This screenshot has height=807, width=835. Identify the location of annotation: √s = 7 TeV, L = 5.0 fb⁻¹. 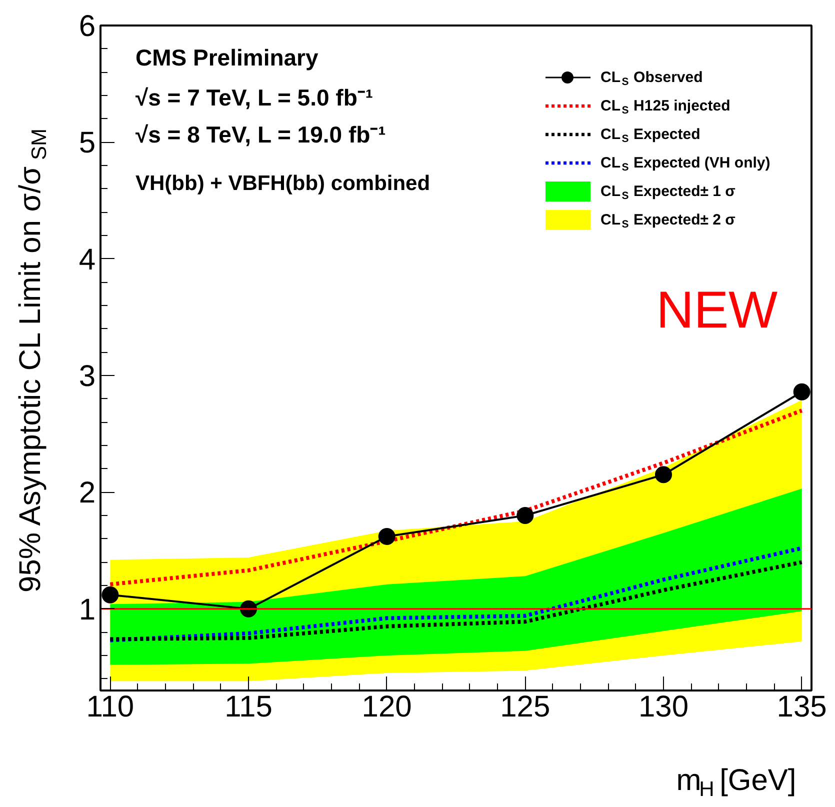
(255, 97).